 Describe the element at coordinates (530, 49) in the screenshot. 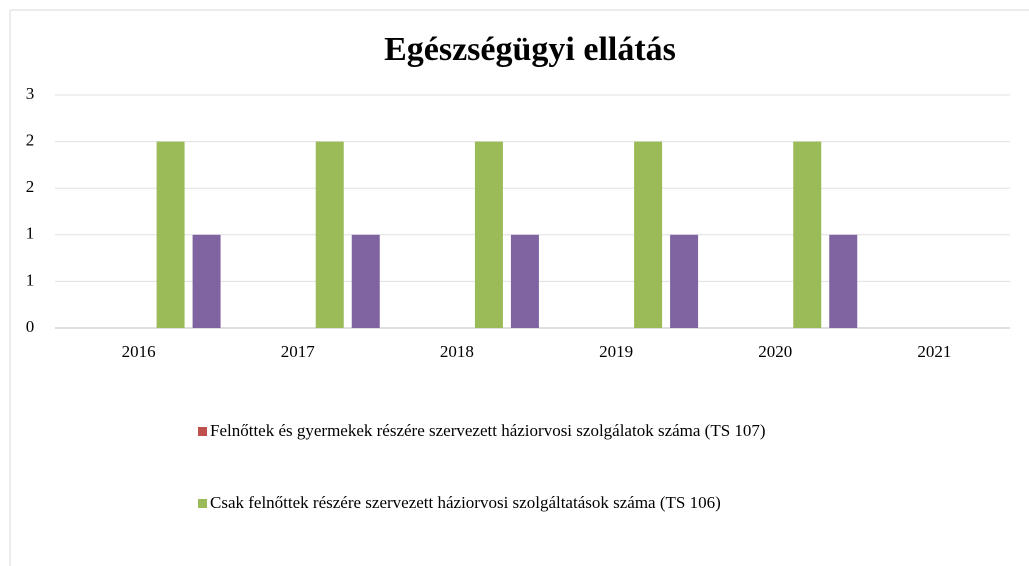

I see `chart-title: Egészségügyi ellátás` at that location.